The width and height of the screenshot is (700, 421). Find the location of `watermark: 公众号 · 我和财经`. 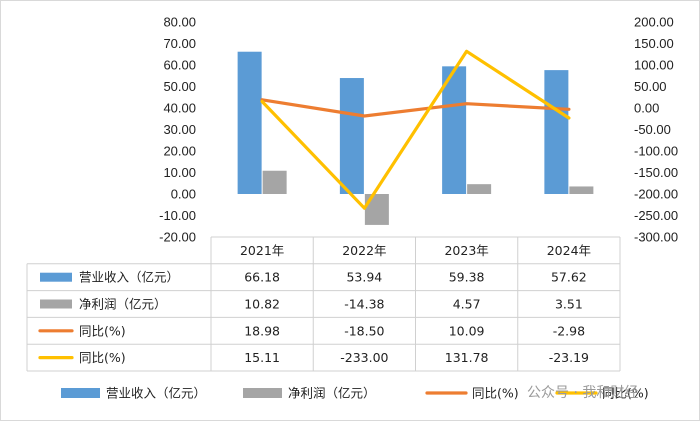

watermark: 公众号 · 我和财经 is located at coordinates (582, 393).